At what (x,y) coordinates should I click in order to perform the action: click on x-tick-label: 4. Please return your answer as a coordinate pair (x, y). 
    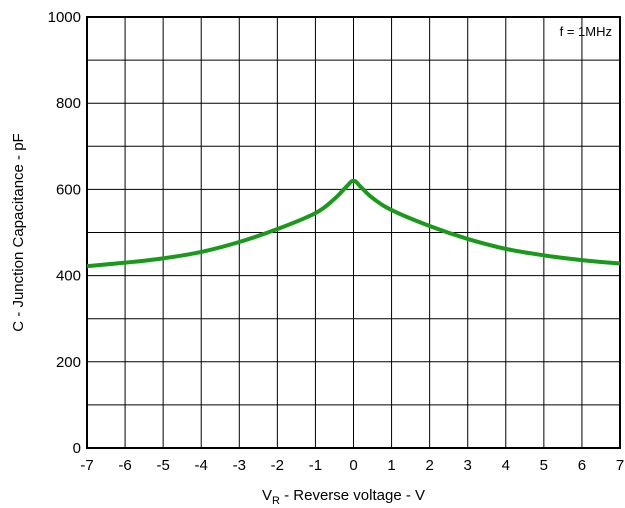
    Looking at the image, I should click on (506, 465).